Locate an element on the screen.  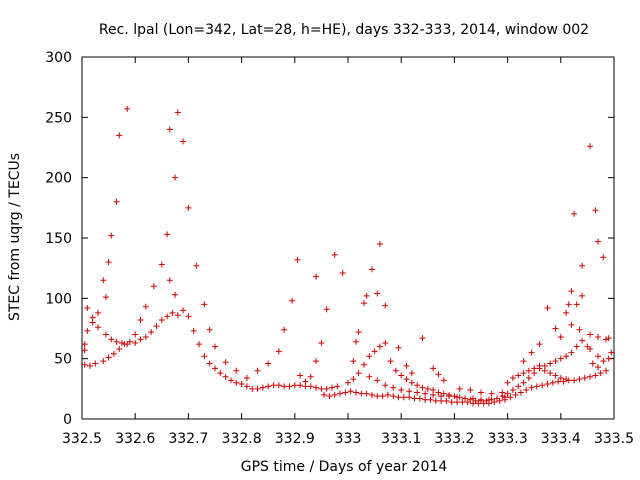
x-tick-label: 332.7 is located at coordinates (188, 439).